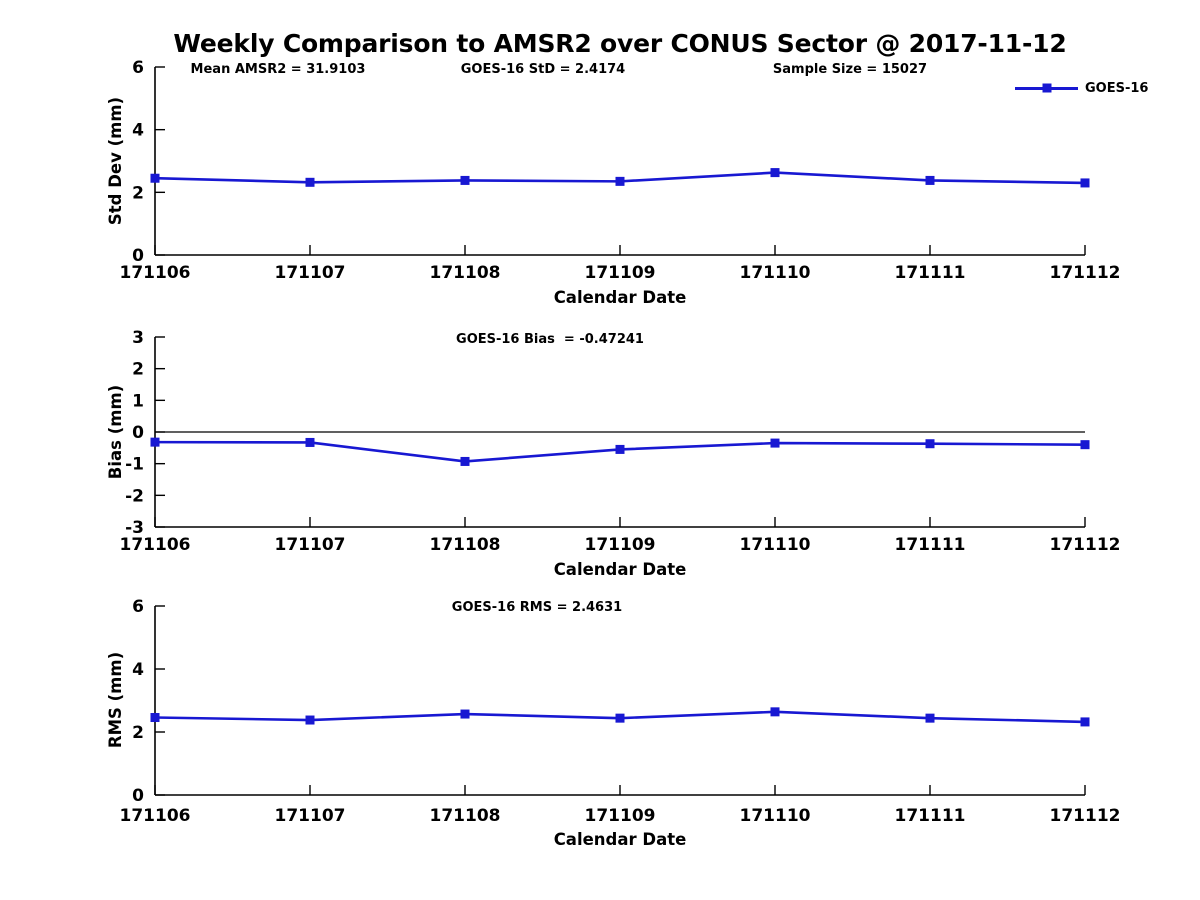 The height and width of the screenshot is (900, 1200). What do you see at coordinates (138, 338) in the screenshot?
I see `y-tick-label: 3` at bounding box center [138, 338].